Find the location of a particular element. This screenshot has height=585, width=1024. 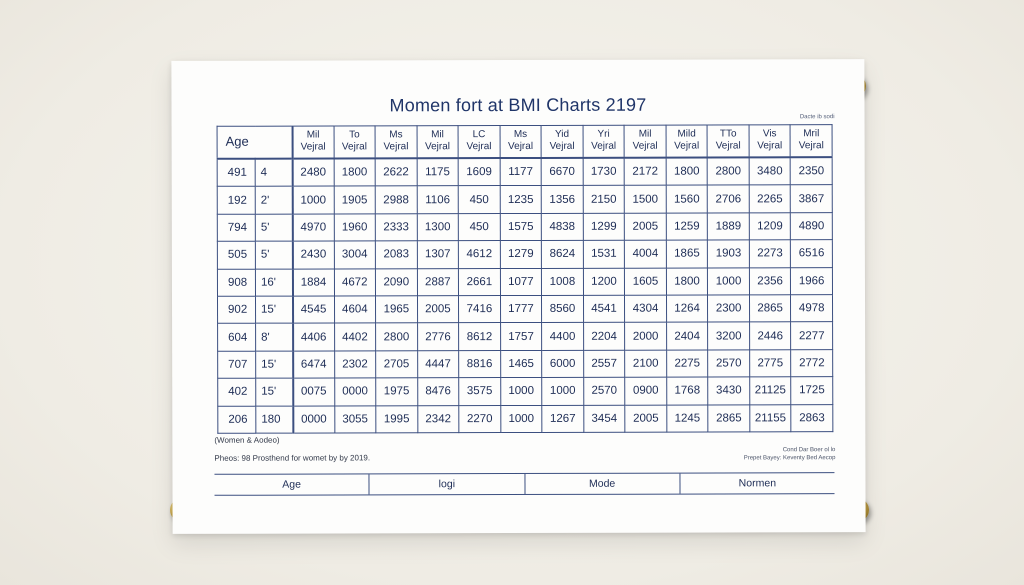

table-cell: 4447 is located at coordinates (438, 364).